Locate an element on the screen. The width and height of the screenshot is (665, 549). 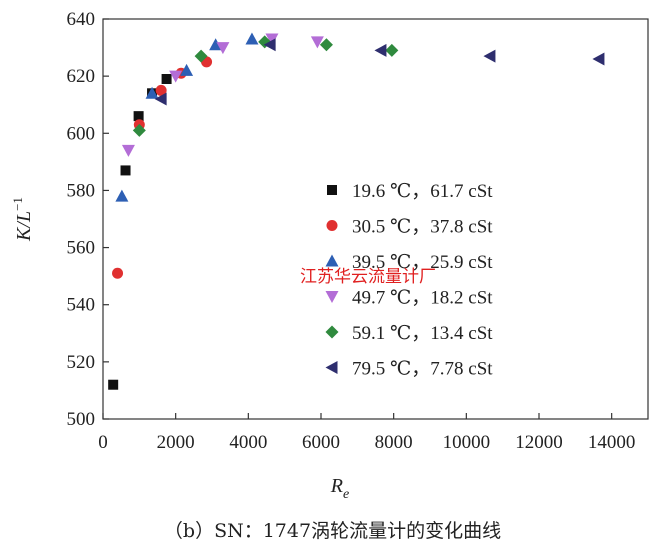
x-tick-label: 6000 is located at coordinates (321, 442).